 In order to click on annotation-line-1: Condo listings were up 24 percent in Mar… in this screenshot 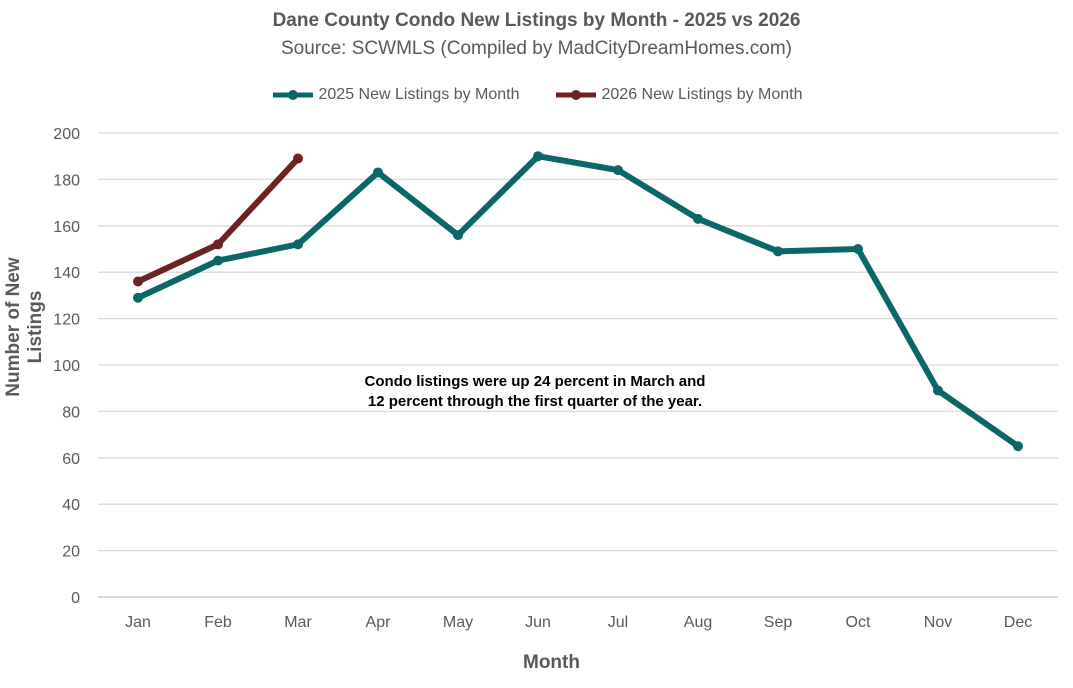, I will do `click(535, 381)`.